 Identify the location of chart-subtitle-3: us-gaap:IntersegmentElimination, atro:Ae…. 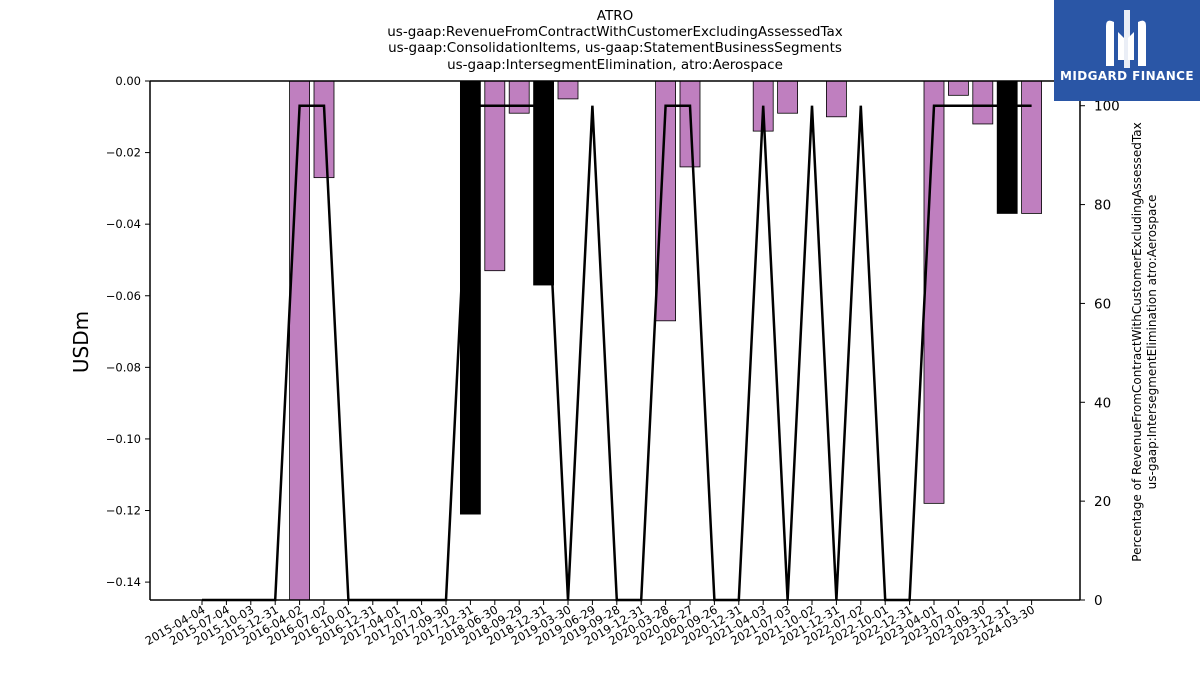
(615, 65).